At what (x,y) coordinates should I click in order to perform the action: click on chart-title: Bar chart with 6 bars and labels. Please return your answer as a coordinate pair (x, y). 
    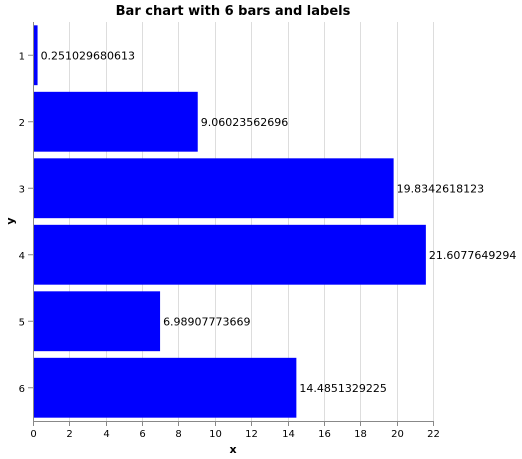
    Looking at the image, I should click on (233, 11).